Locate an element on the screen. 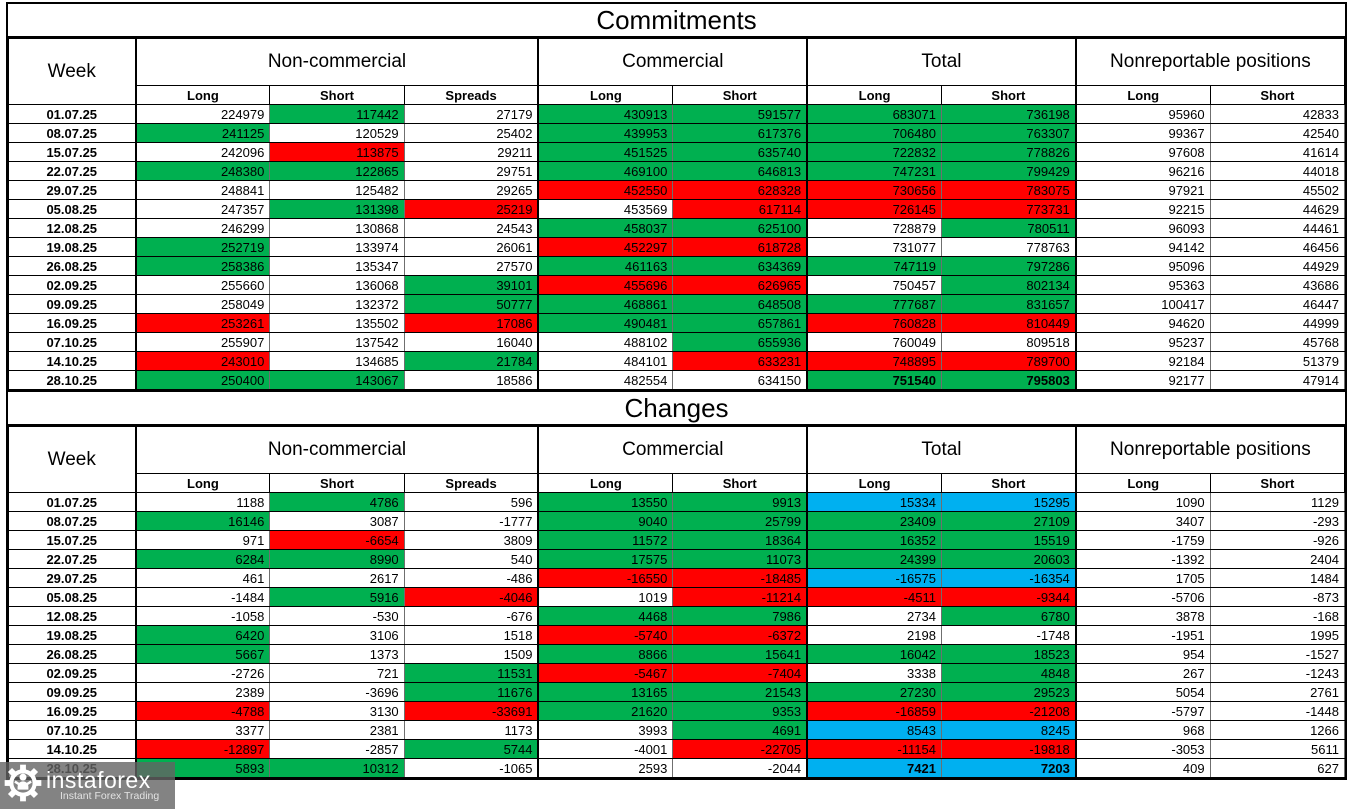  value-cell: 42833 is located at coordinates (1277, 114).